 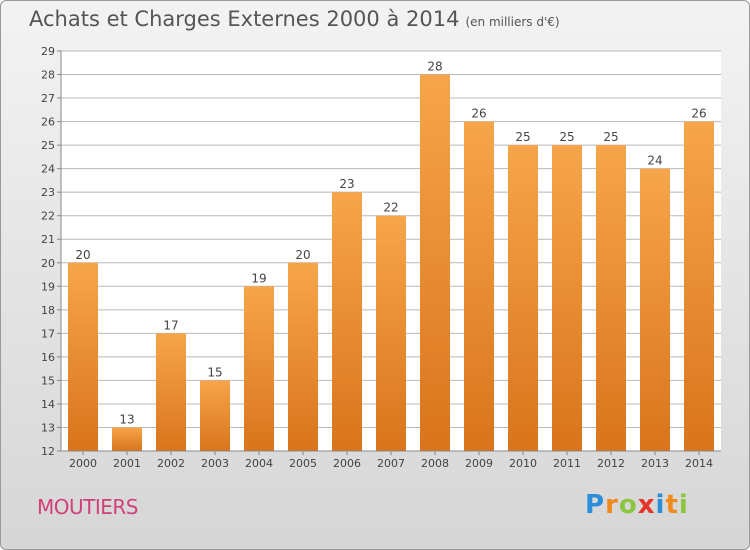 I want to click on y-tick-label: 21, so click(x=48, y=239).